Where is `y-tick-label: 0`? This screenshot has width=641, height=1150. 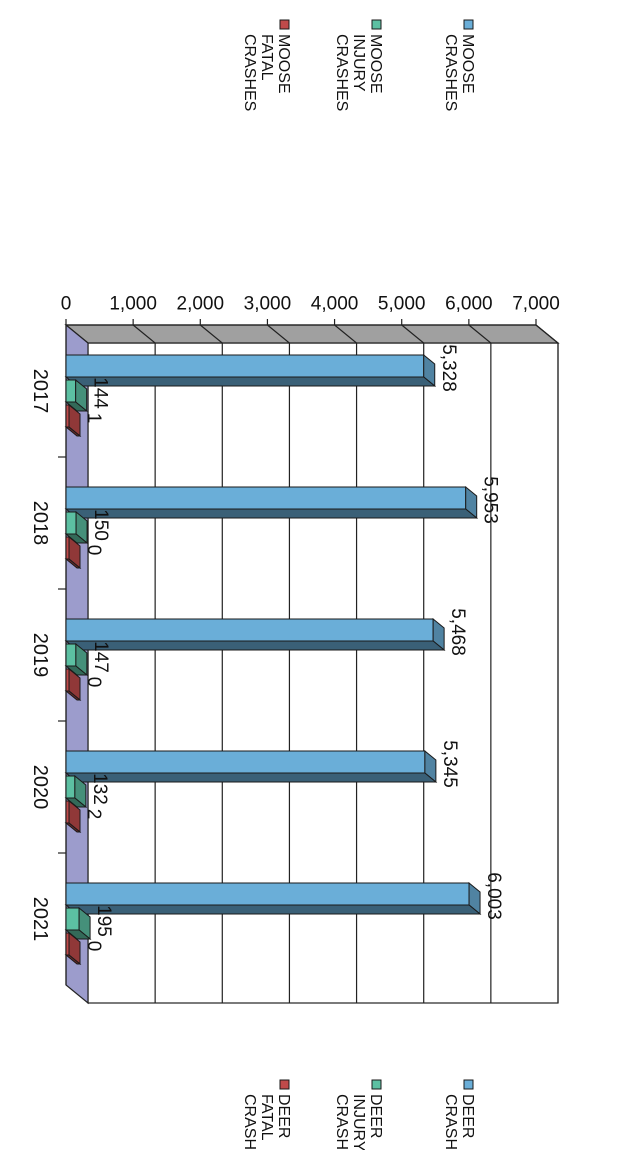
y-tick-label: 0 is located at coordinates (66, 303).